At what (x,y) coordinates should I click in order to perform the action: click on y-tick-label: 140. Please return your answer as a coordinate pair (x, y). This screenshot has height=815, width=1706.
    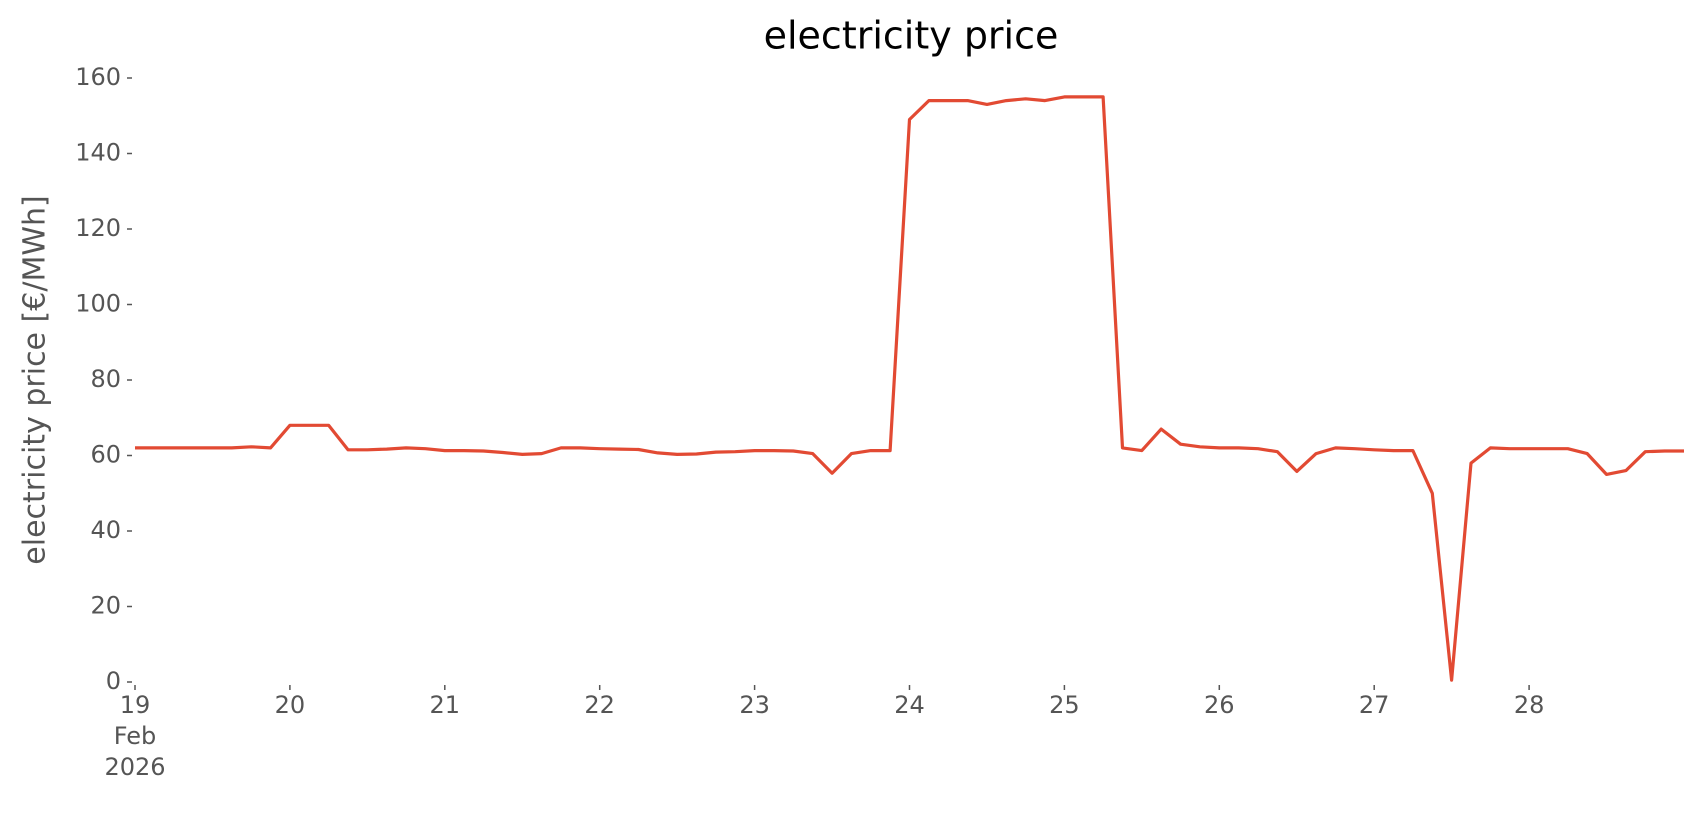
    Looking at the image, I should click on (98, 153).